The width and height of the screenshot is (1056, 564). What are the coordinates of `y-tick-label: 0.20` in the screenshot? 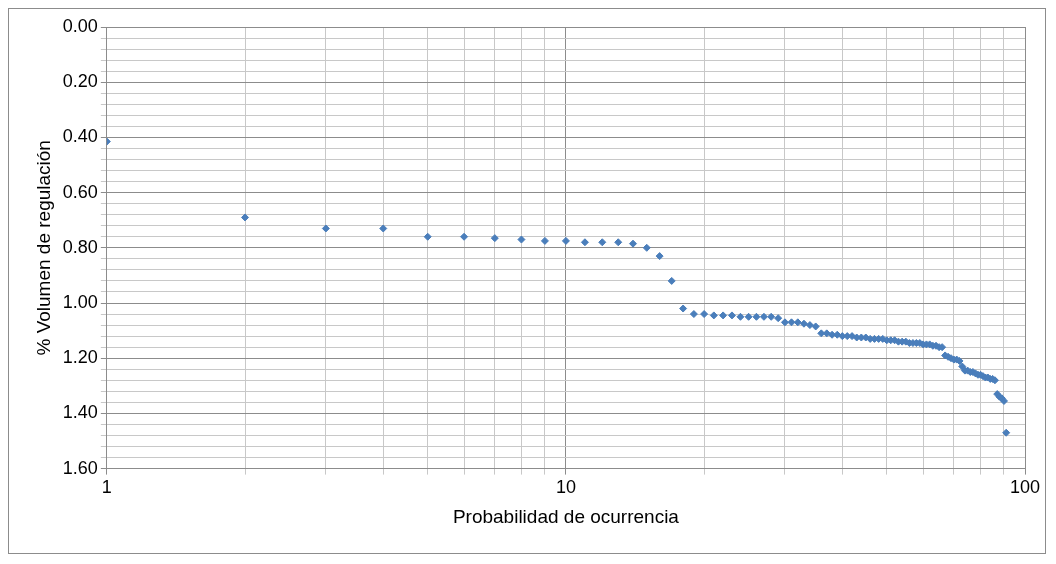 It's located at (80, 81).